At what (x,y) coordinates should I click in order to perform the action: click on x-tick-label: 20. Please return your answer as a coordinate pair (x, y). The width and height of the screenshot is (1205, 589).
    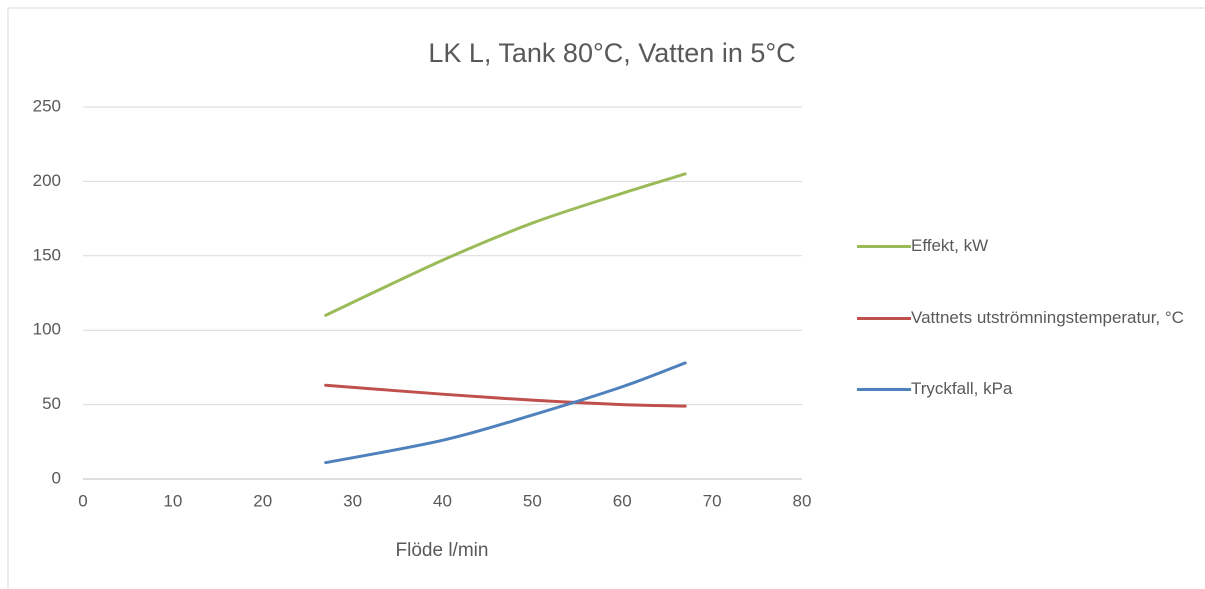
    Looking at the image, I should click on (262, 500).